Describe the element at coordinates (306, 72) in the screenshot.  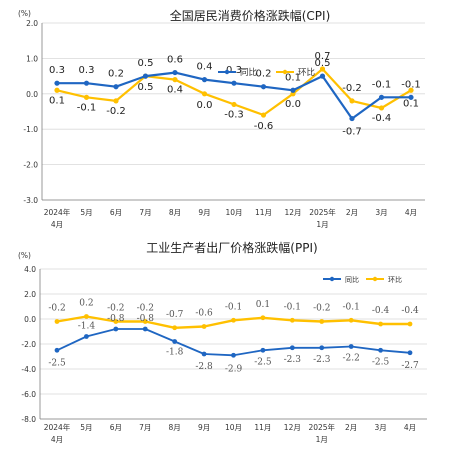
I see `cpi-legend-label-mom: 环比` at that location.